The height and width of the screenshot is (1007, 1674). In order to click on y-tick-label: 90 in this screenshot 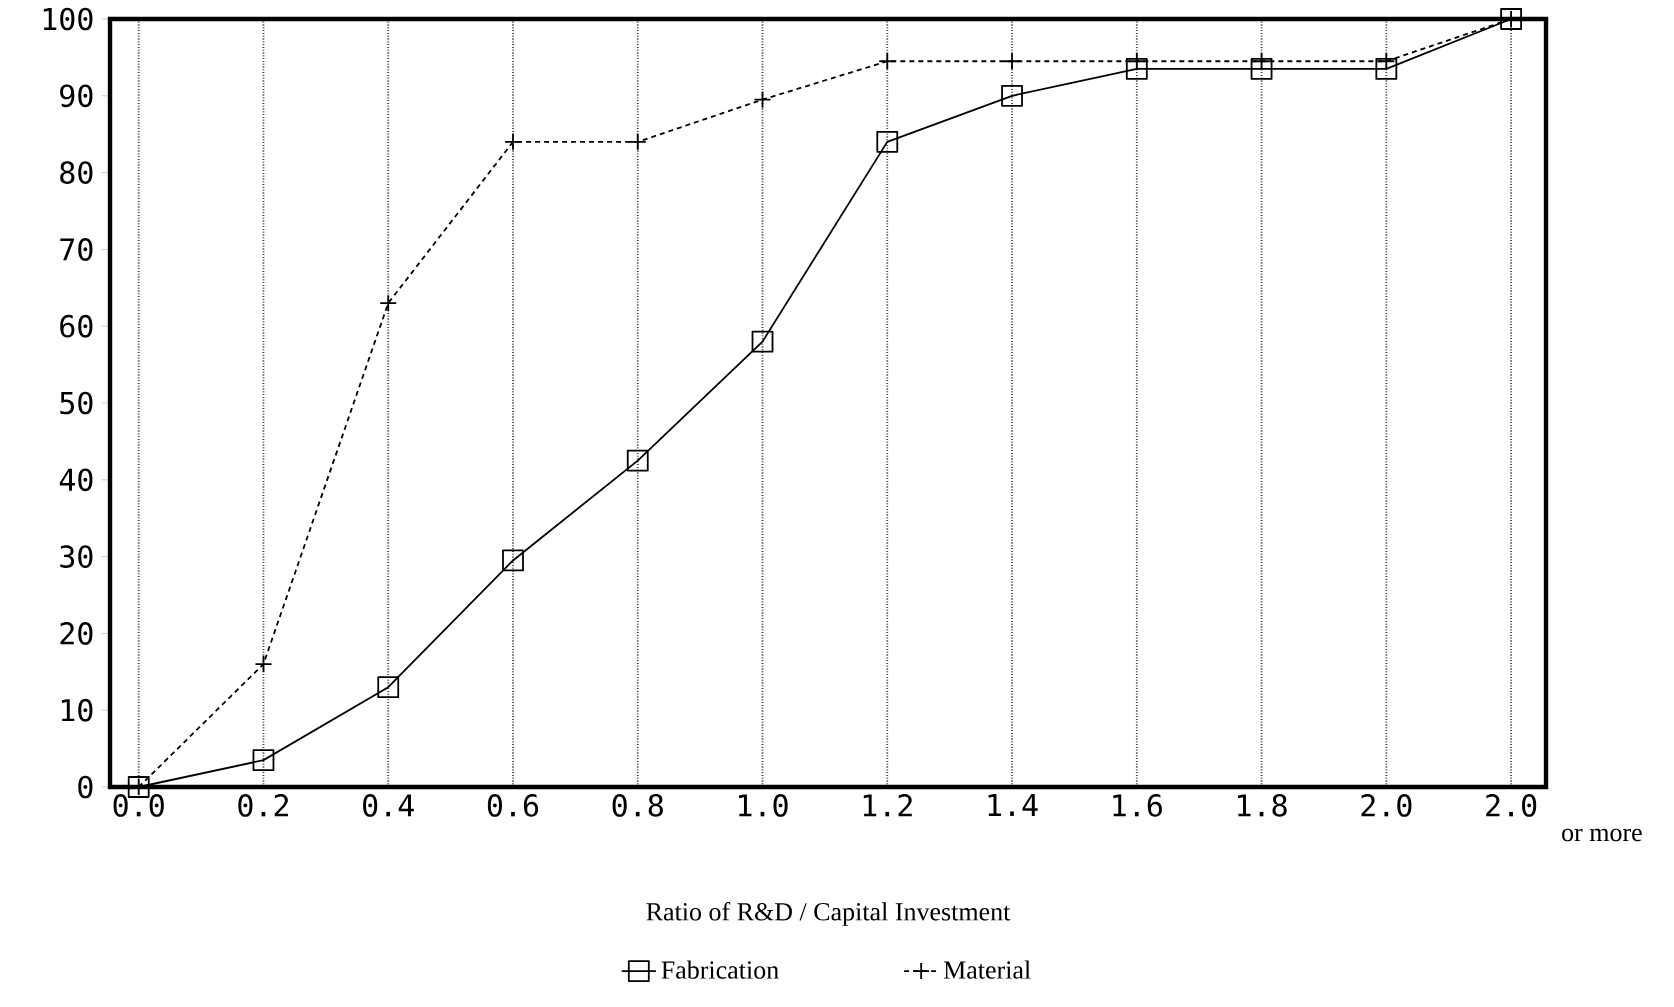, I will do `click(76, 96)`.